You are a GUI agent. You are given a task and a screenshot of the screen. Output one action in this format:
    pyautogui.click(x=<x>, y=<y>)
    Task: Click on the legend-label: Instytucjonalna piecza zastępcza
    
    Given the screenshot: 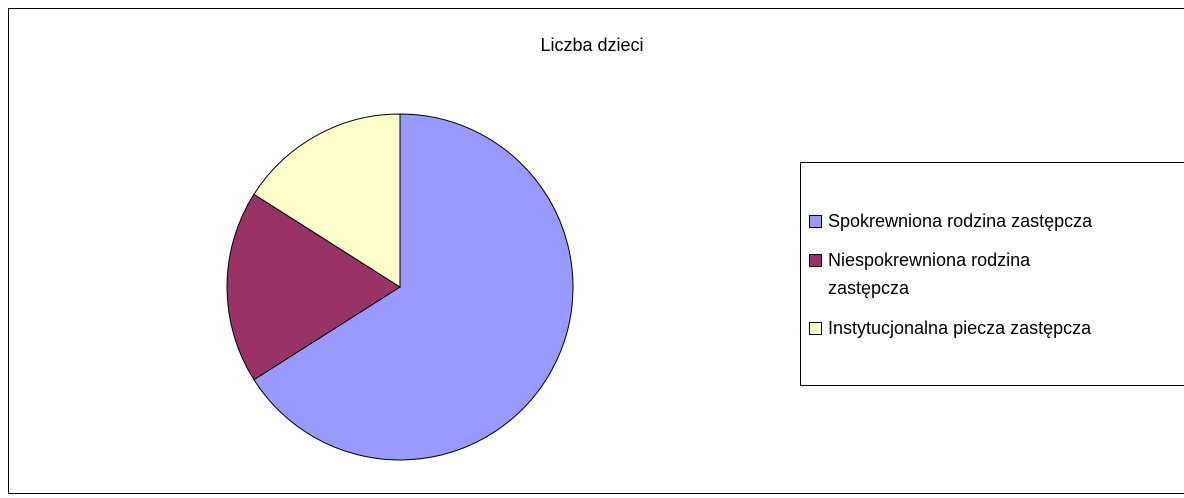 What is the action you would take?
    pyautogui.click(x=960, y=328)
    